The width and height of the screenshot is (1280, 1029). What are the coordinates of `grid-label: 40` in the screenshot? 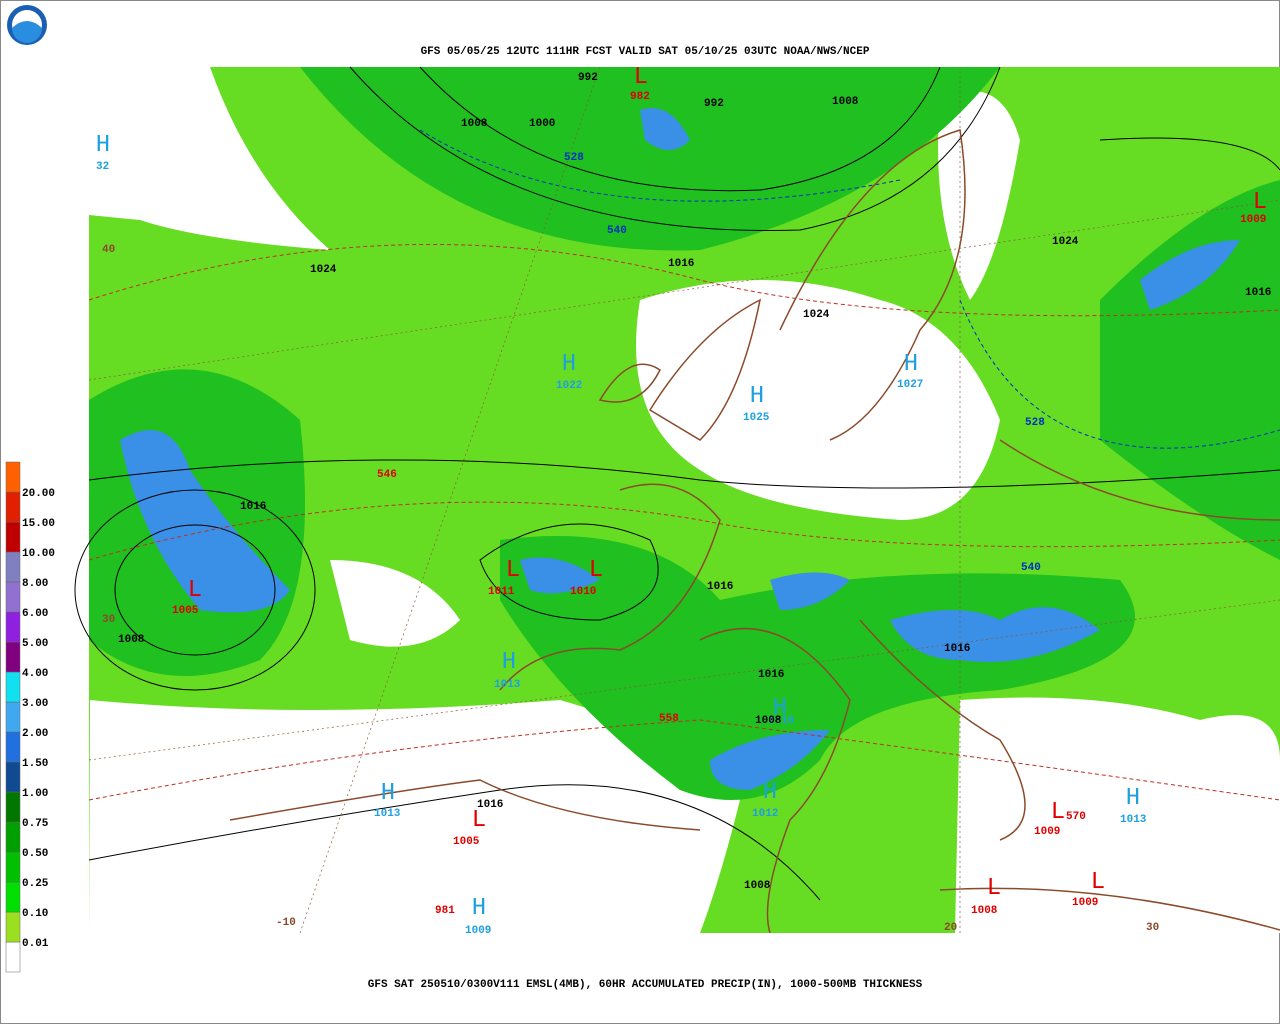 It's located at (108, 250).